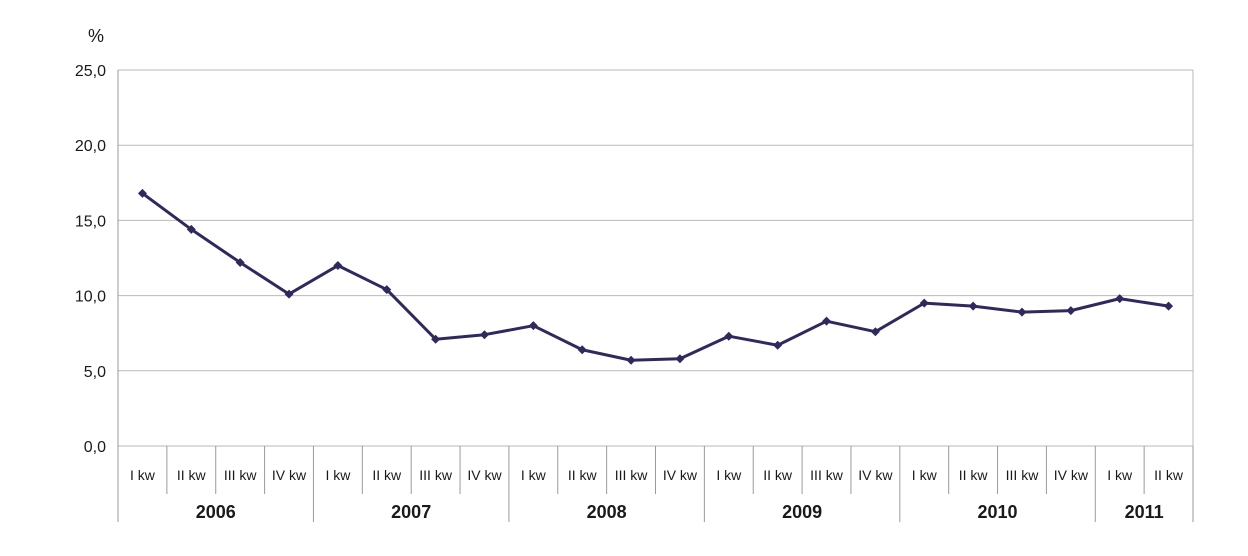 Image resolution: width=1248 pixels, height=556 pixels. Describe the element at coordinates (802, 512) in the screenshot. I see `year-label: 2009` at that location.